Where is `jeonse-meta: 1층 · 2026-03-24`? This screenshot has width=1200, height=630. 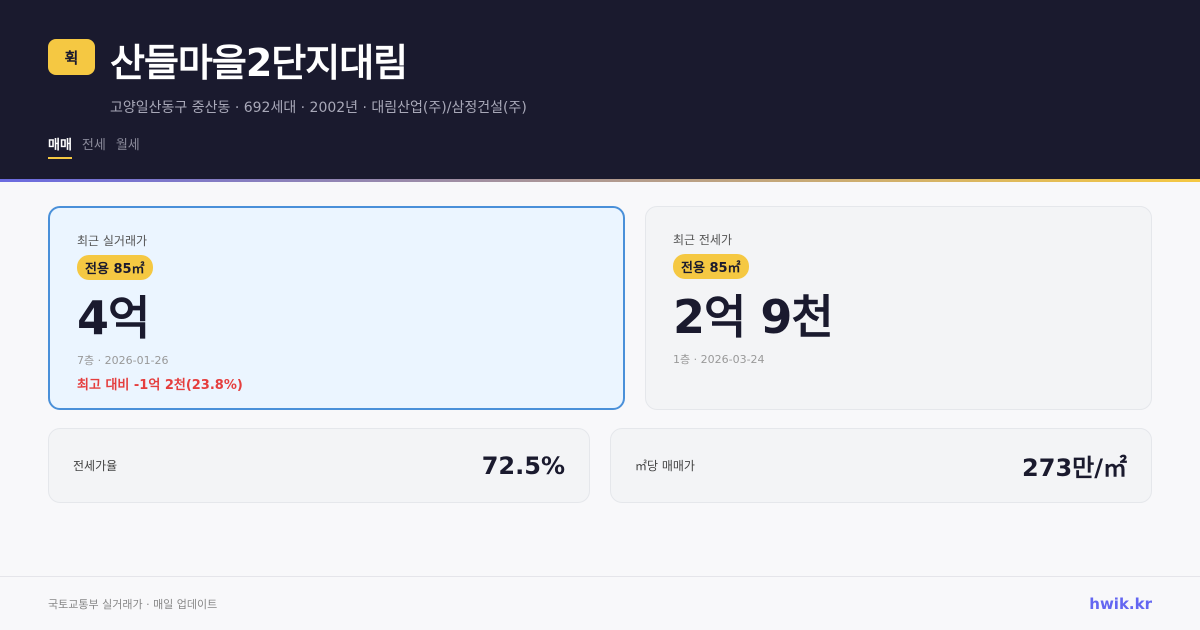 jeonse-meta: 1층 · 2026-03-24 is located at coordinates (719, 359).